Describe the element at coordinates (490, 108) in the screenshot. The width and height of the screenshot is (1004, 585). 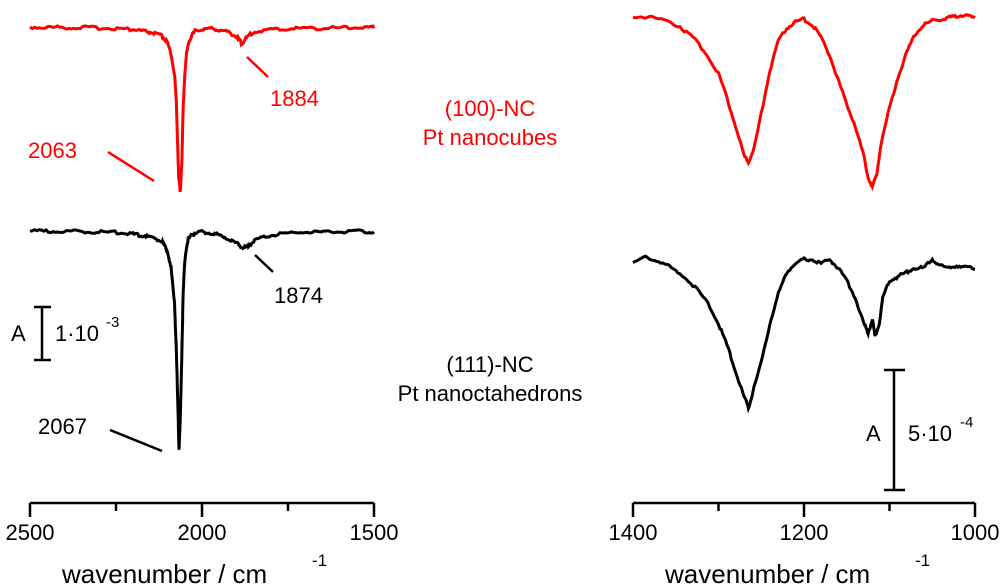
I see `label-100-nc: (100)-NC` at that location.